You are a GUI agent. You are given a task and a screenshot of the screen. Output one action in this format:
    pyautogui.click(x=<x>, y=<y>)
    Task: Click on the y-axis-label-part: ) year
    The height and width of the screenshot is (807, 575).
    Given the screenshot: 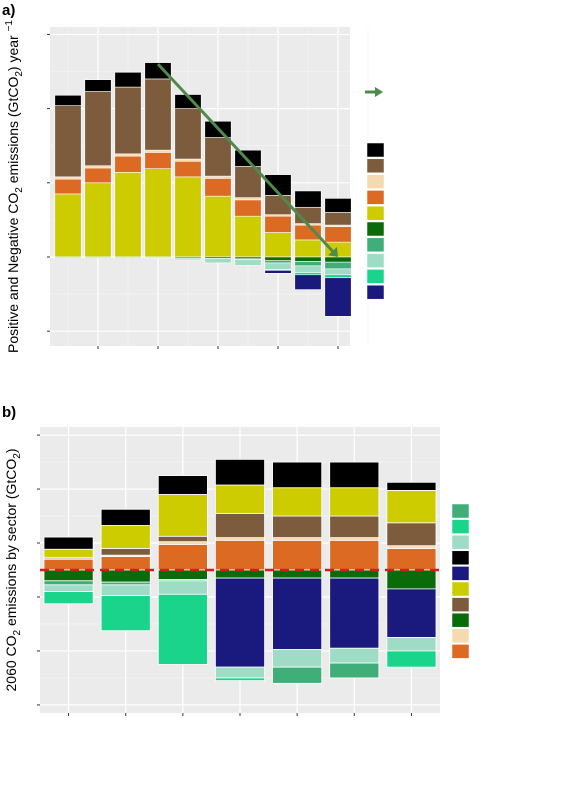 What is the action you would take?
    pyautogui.click(x=13, y=51)
    